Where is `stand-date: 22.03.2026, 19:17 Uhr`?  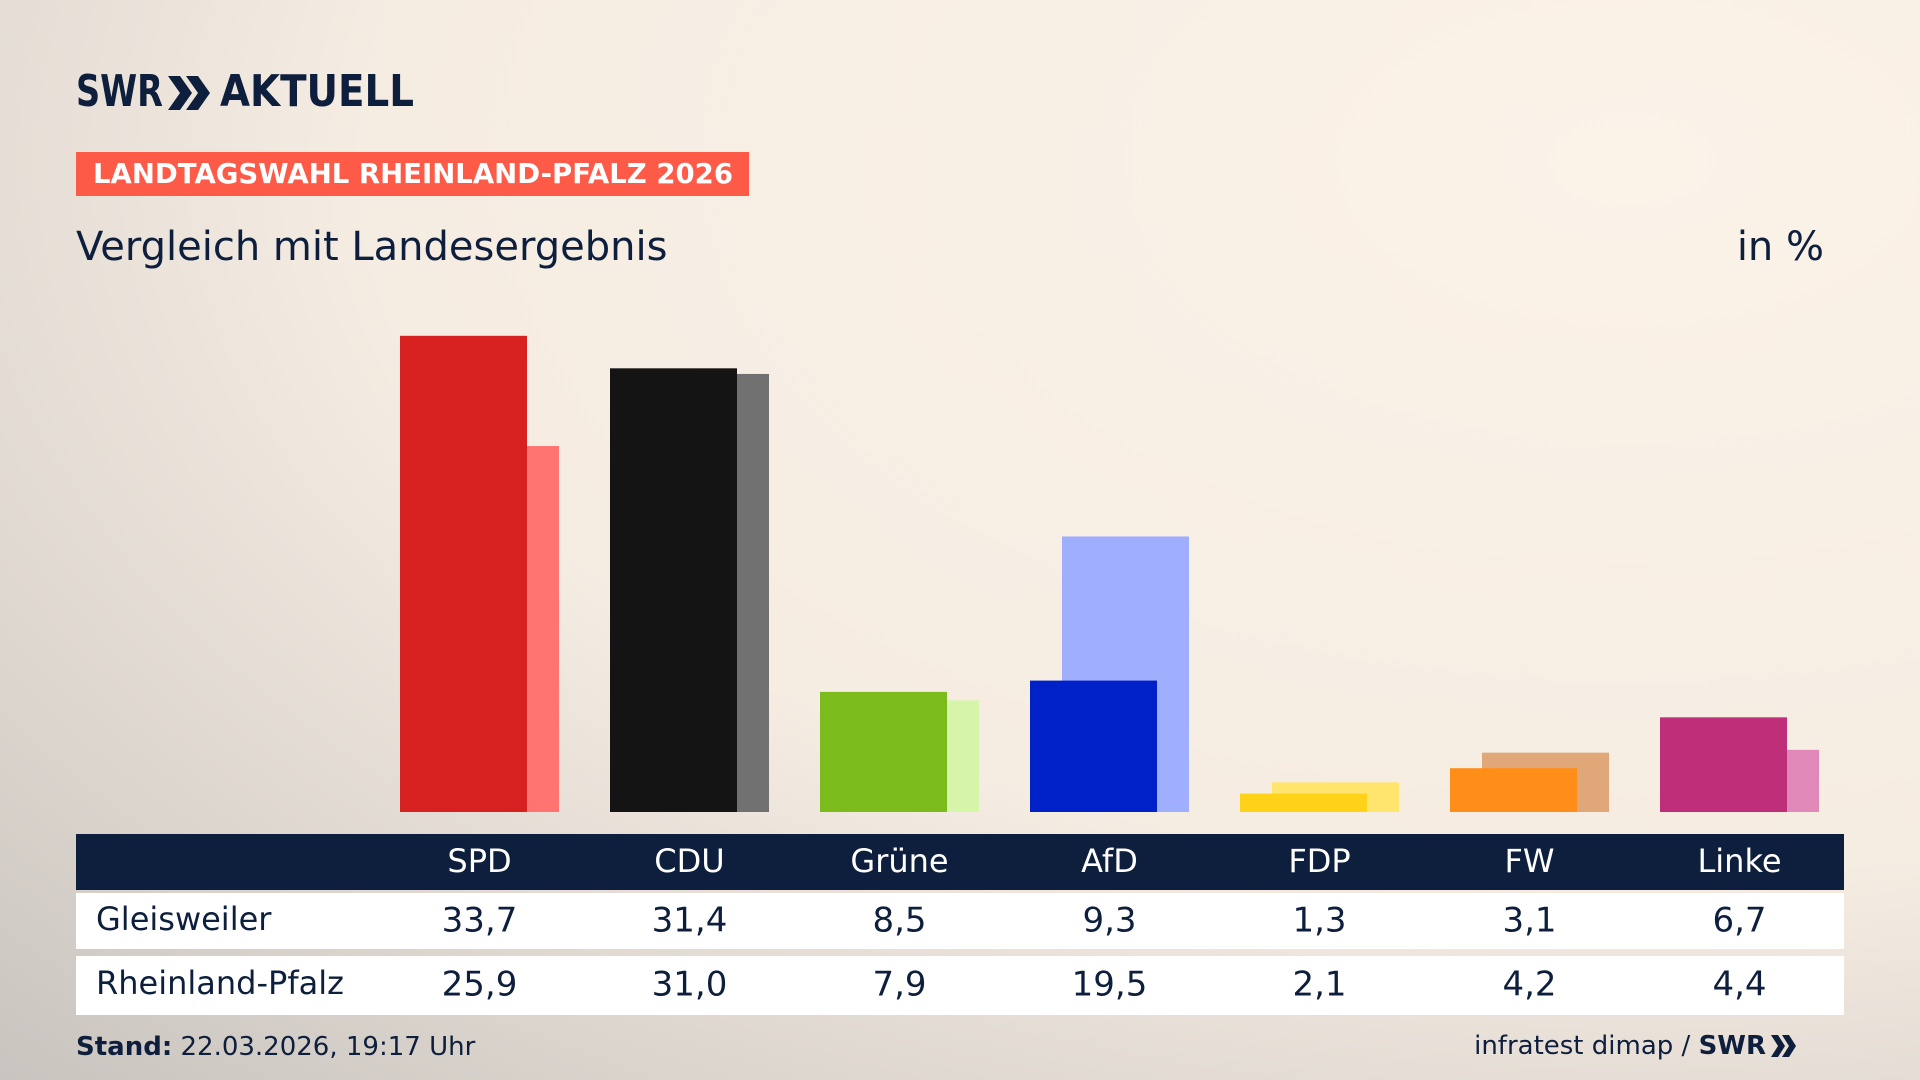 stand-date: 22.03.2026, 19:17 Uhr is located at coordinates (327, 1047).